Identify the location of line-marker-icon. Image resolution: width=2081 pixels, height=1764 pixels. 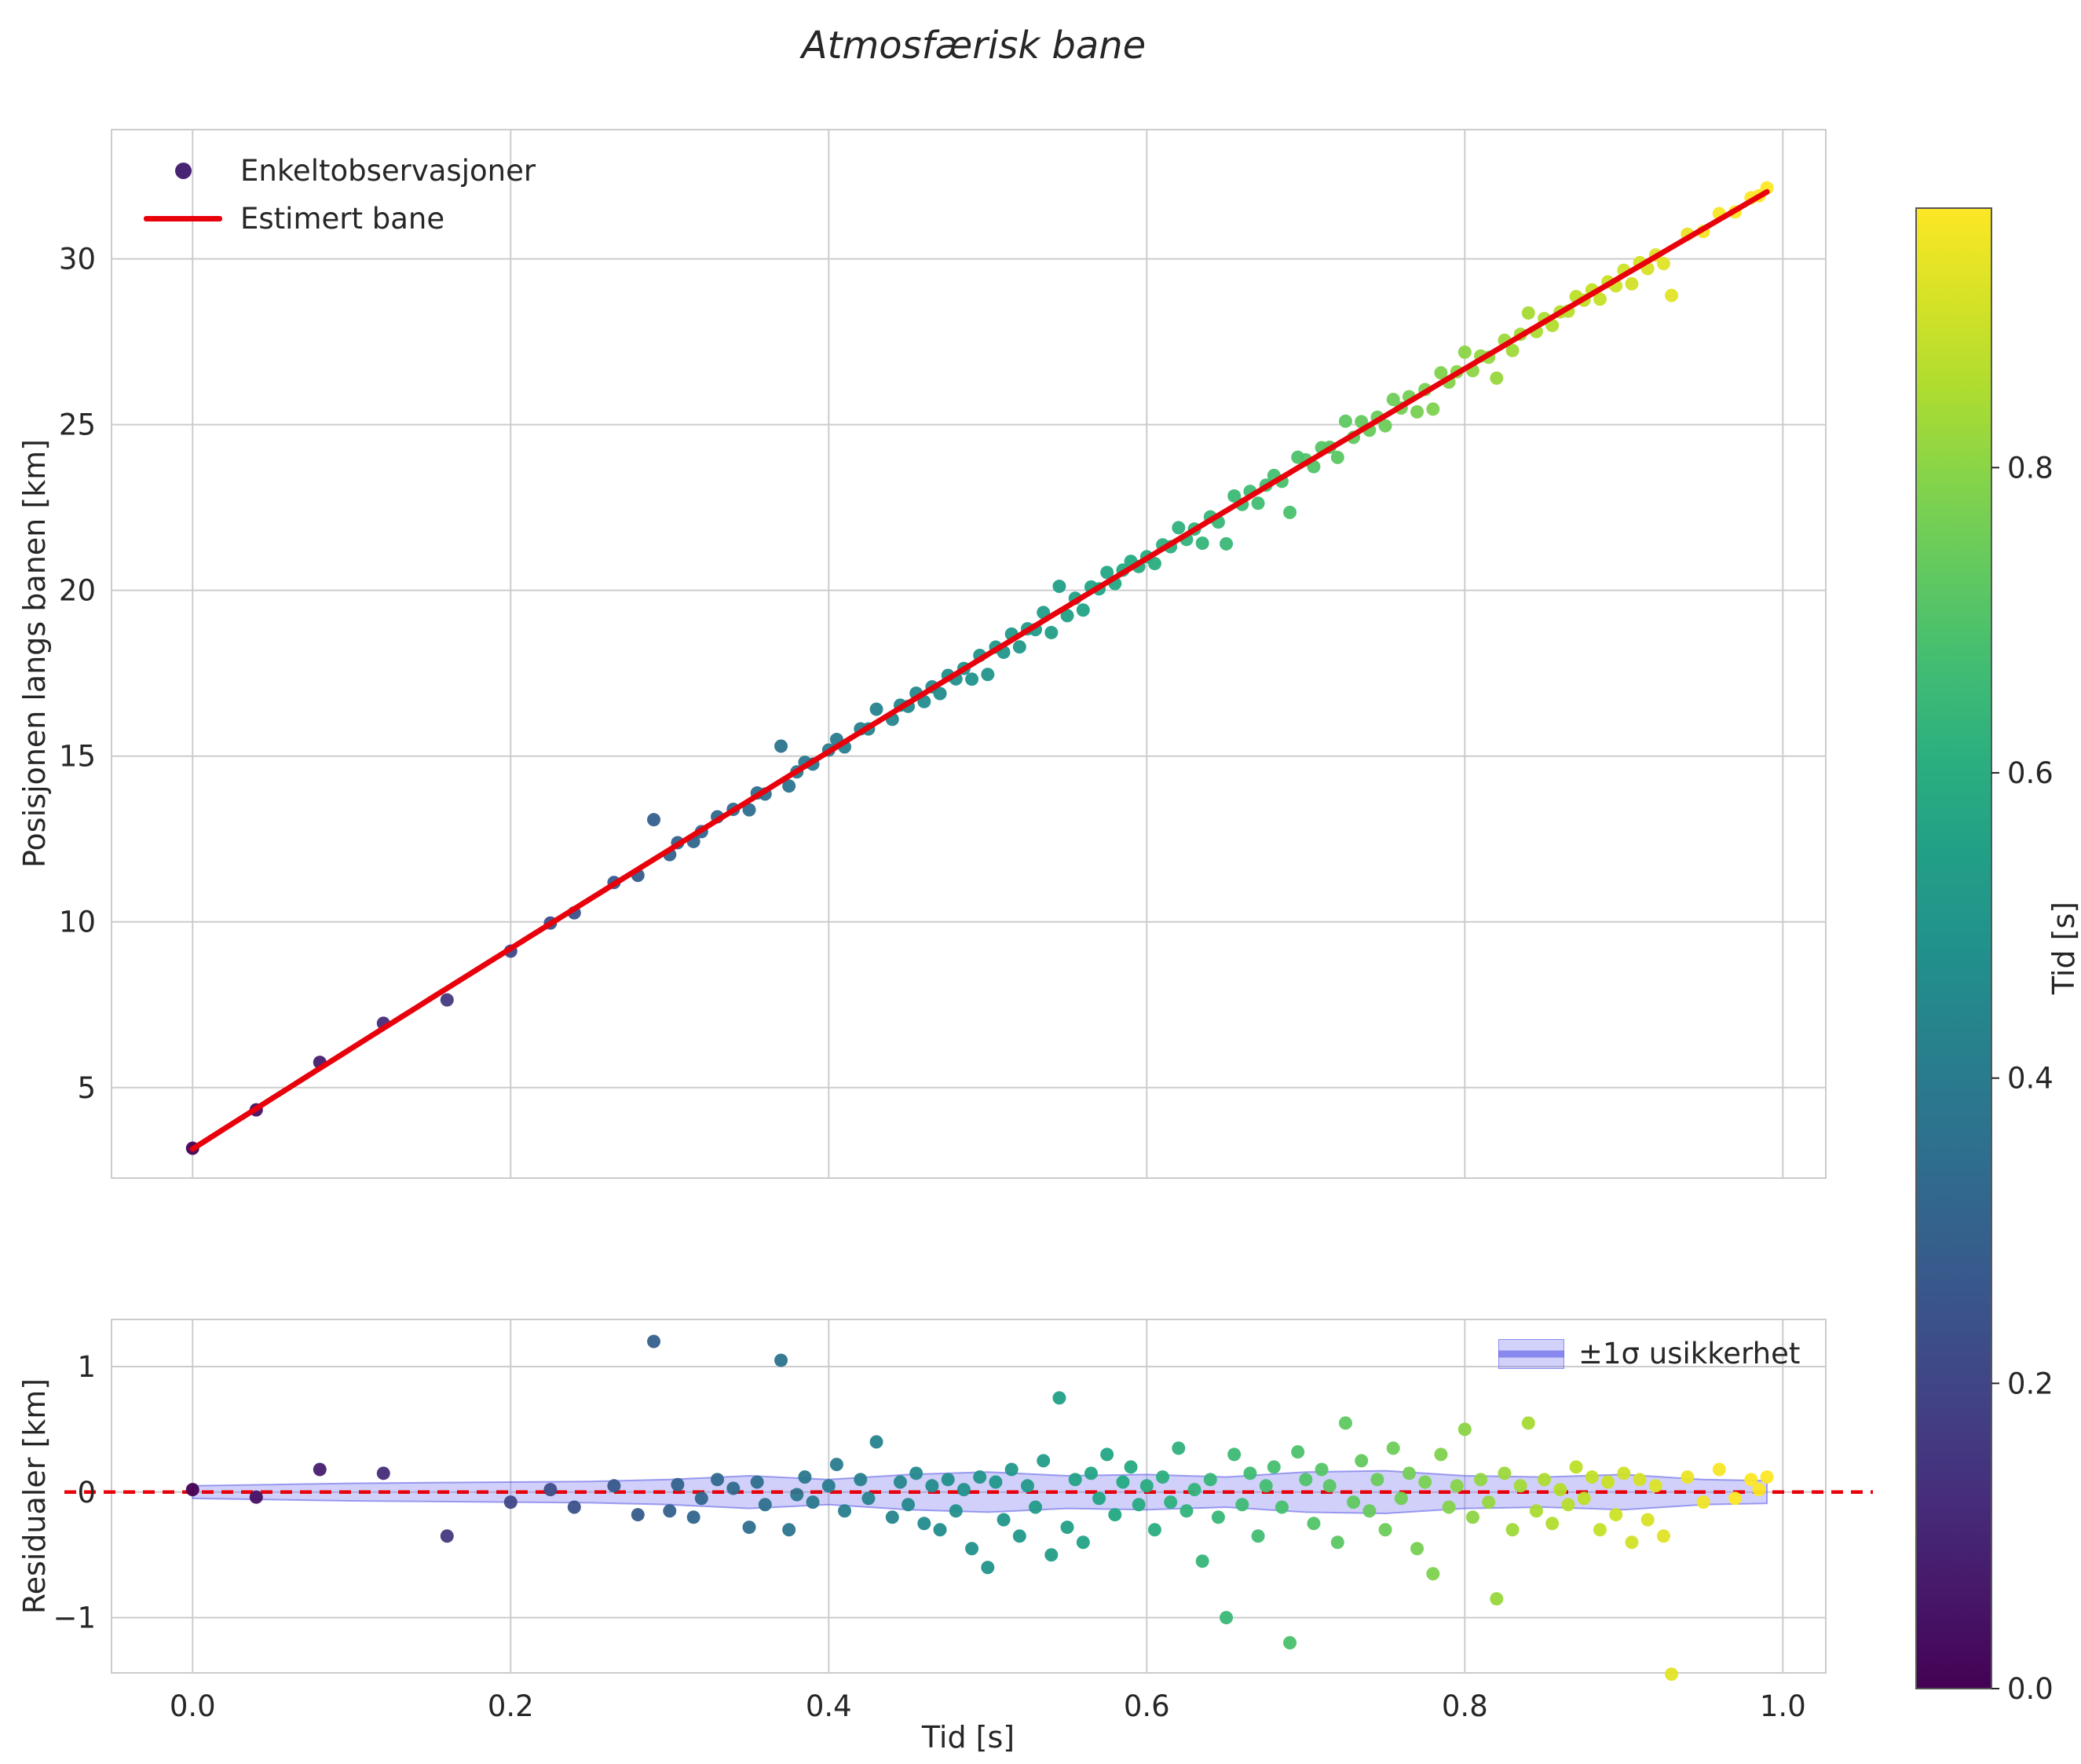
(183, 219).